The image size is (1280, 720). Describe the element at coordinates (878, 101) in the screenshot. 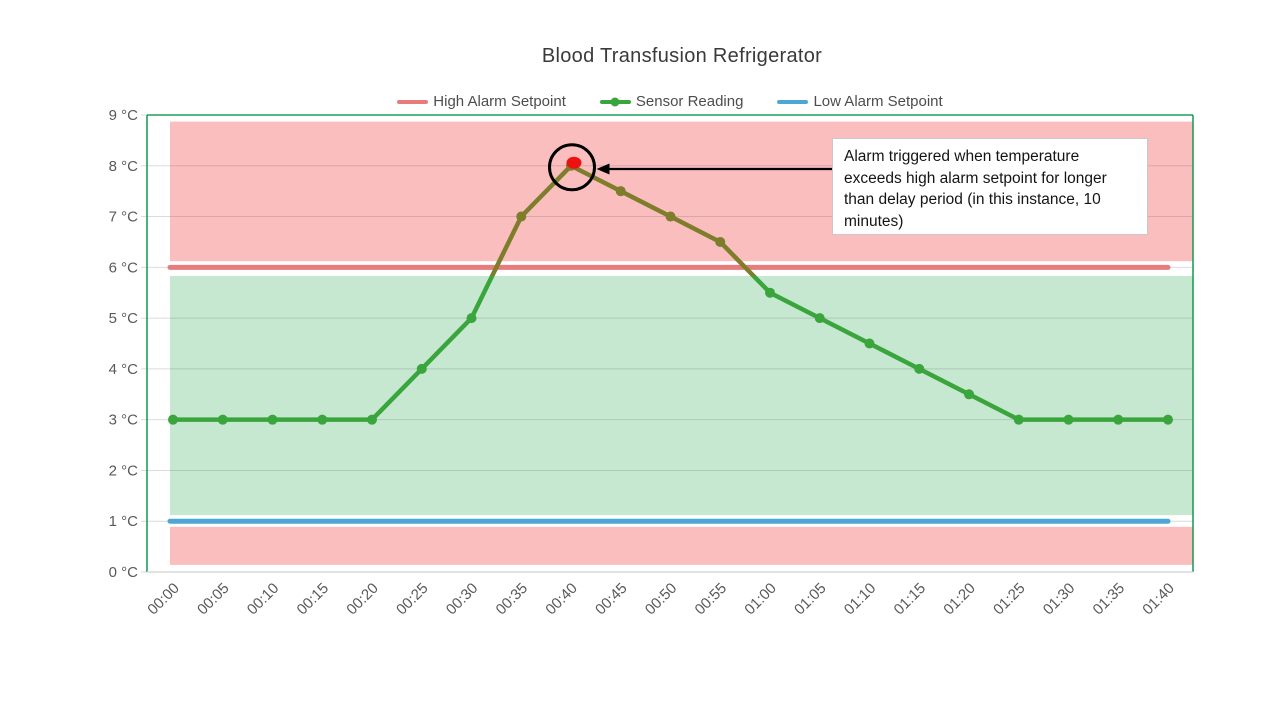

I see `legend-label: Low Alarm Setpoint` at that location.